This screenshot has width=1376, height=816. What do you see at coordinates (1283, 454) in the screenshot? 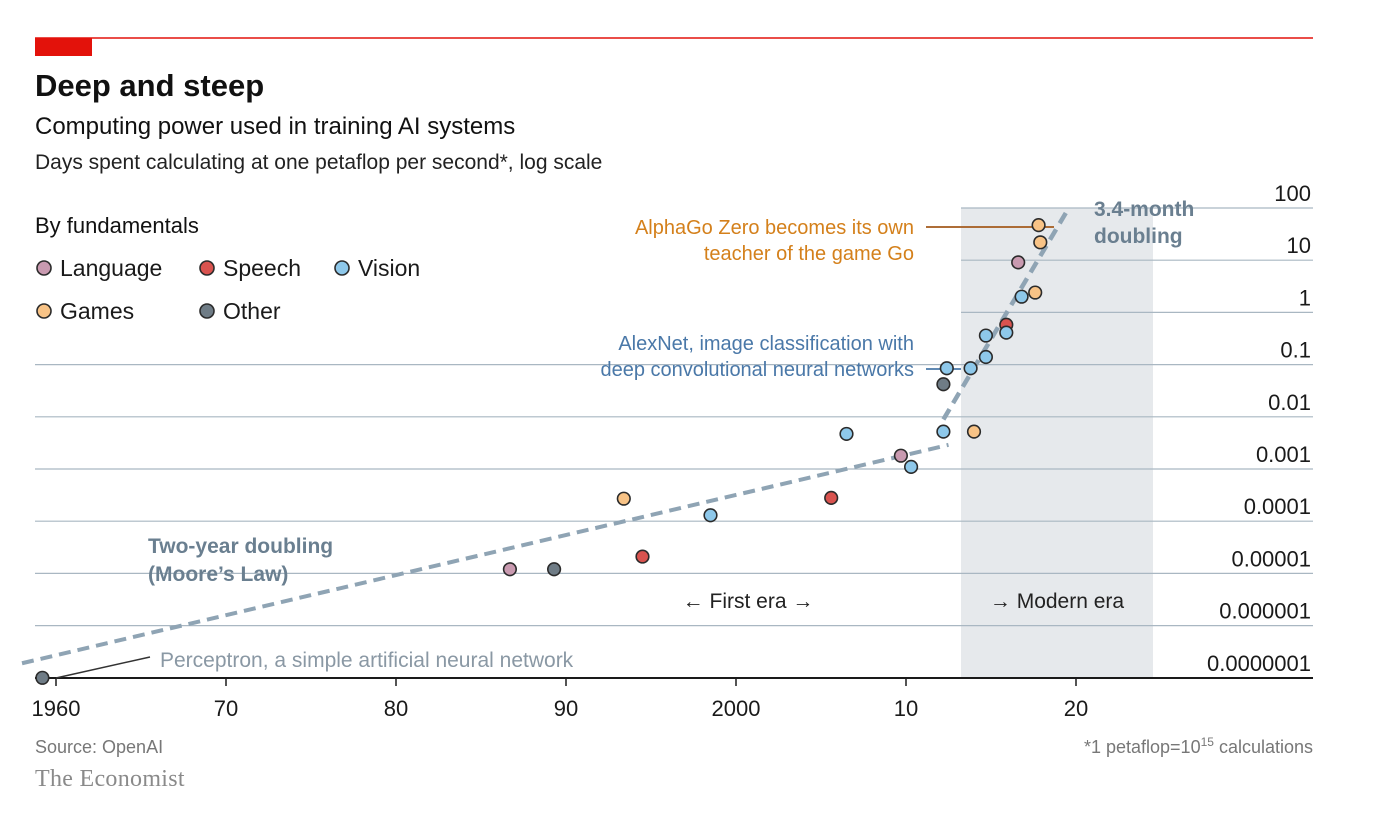
I see `y-tick-label: 0.001` at bounding box center [1283, 454].